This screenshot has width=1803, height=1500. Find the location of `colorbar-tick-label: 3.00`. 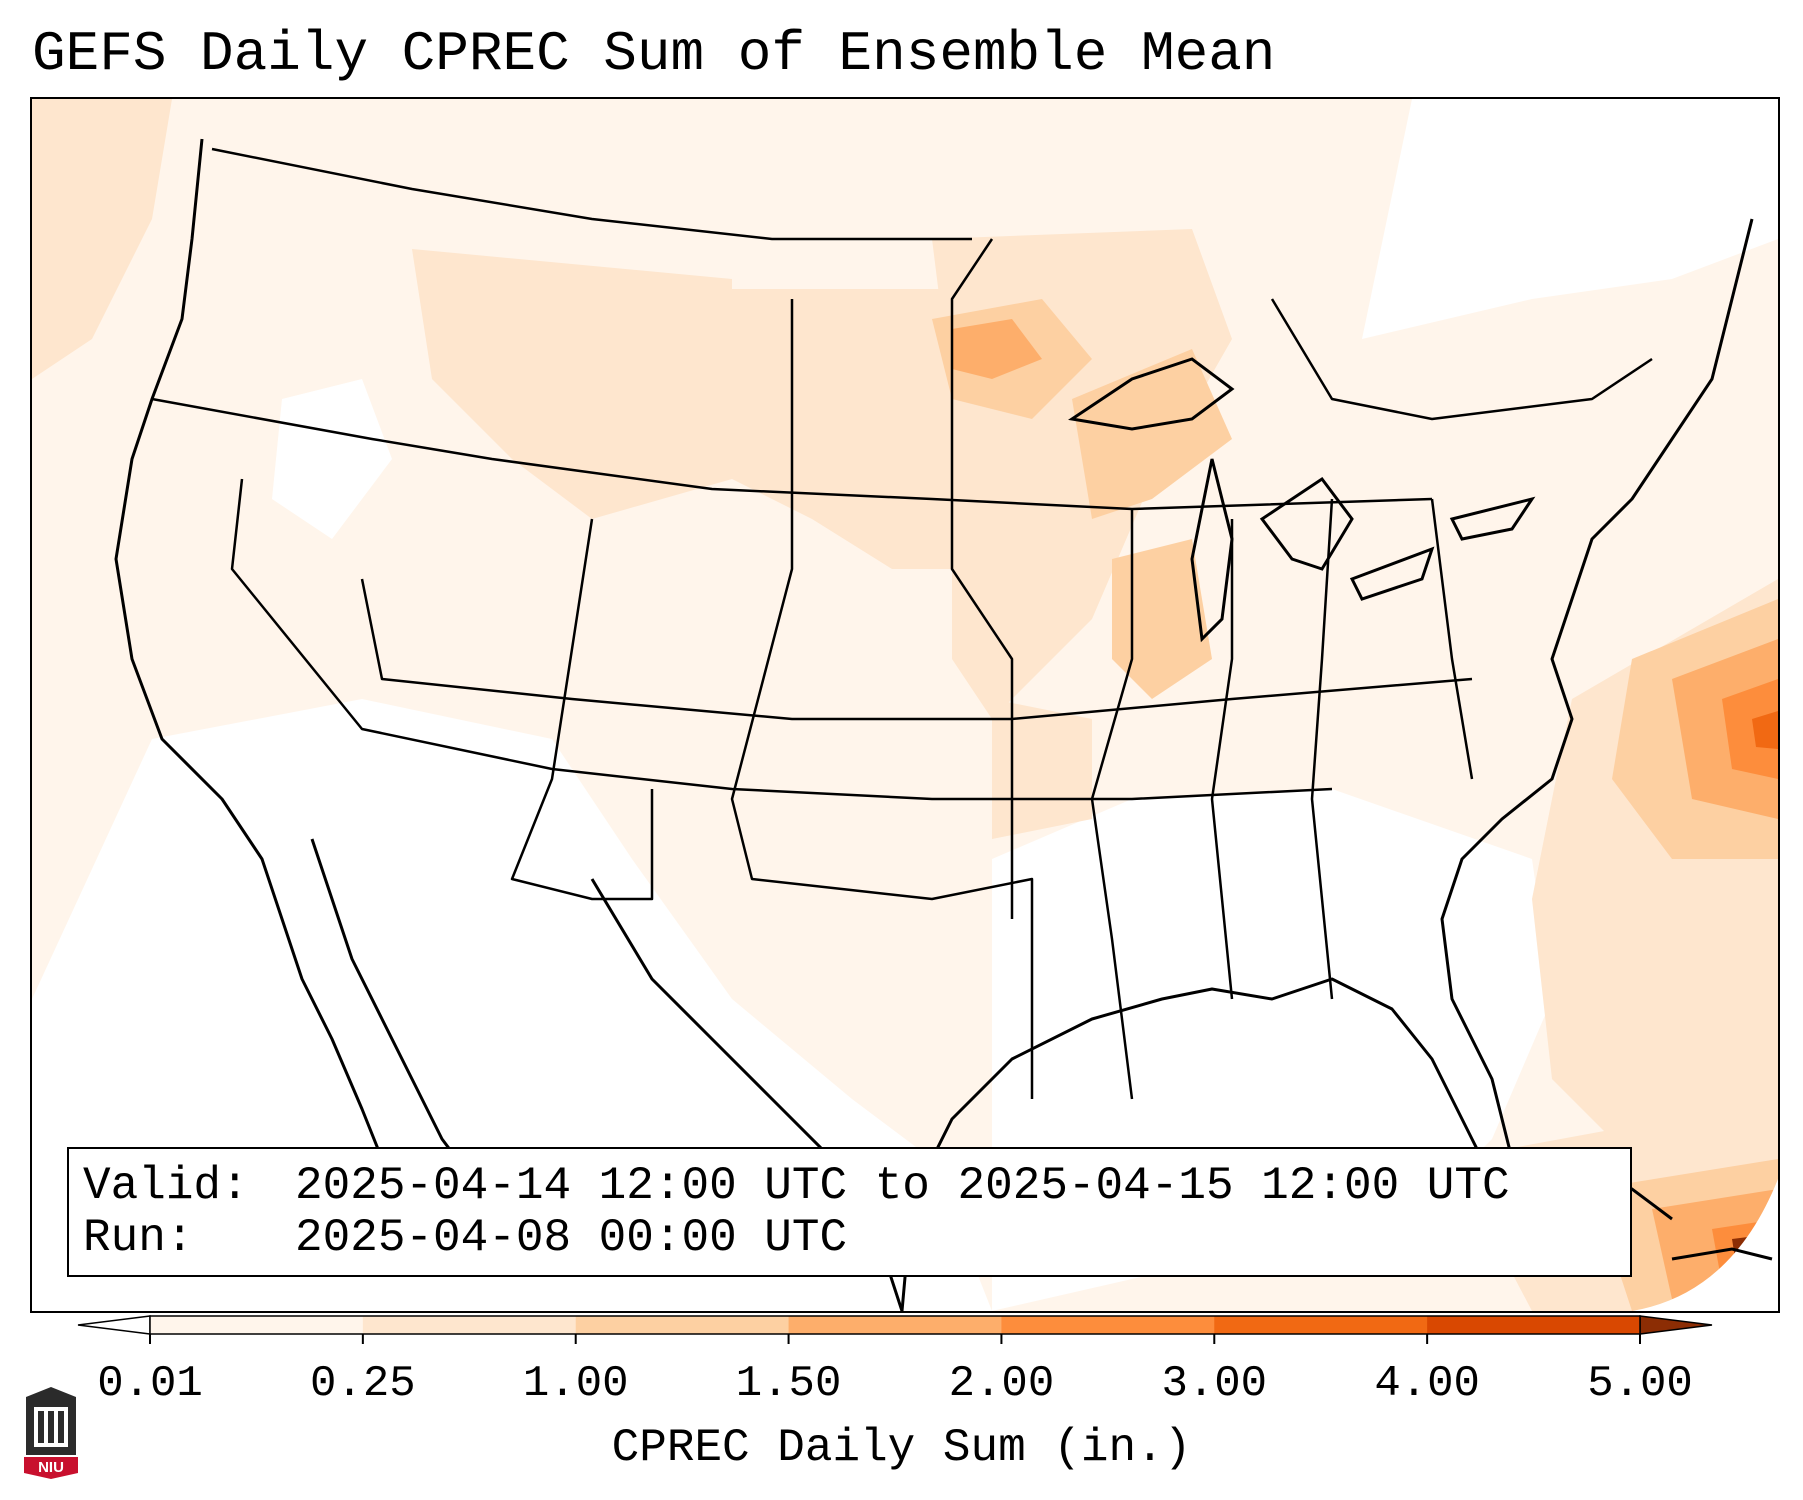

colorbar-tick-label: 3.00 is located at coordinates (1214, 1384).